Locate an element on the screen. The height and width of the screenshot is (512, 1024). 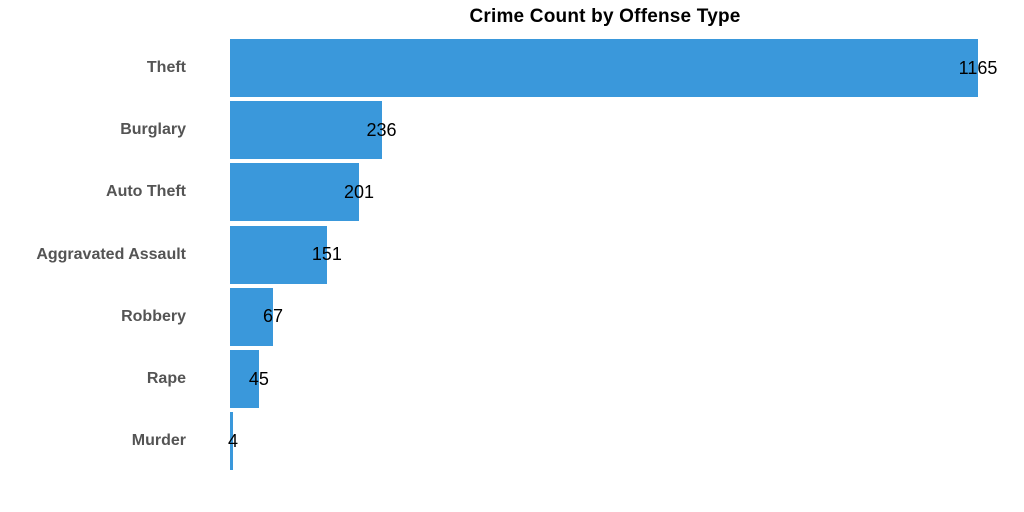
category-label: Murder is located at coordinates (158, 441).